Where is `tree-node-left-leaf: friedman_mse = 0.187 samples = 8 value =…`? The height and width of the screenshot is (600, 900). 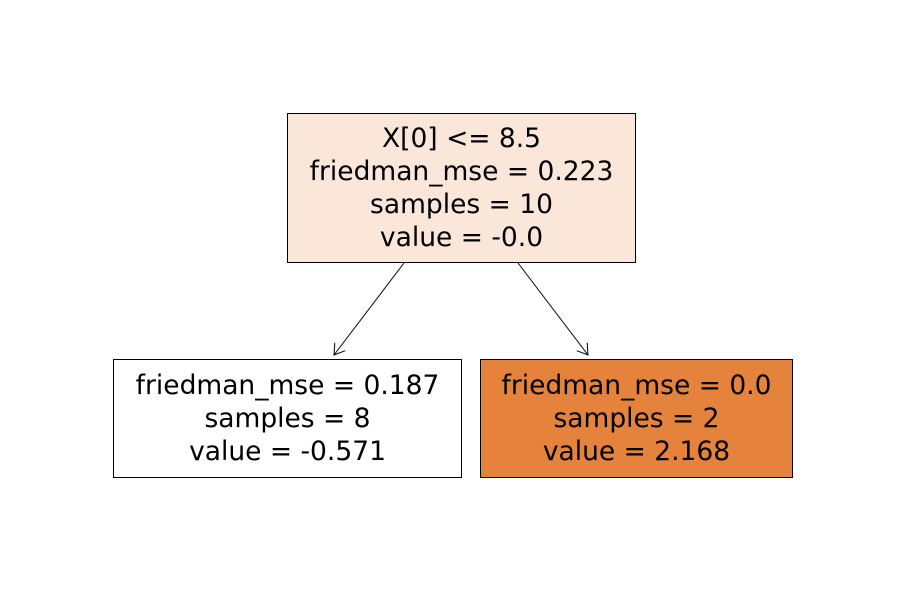 tree-node-left-leaf: friedman_mse = 0.187 samples = 8 value =… is located at coordinates (287, 418).